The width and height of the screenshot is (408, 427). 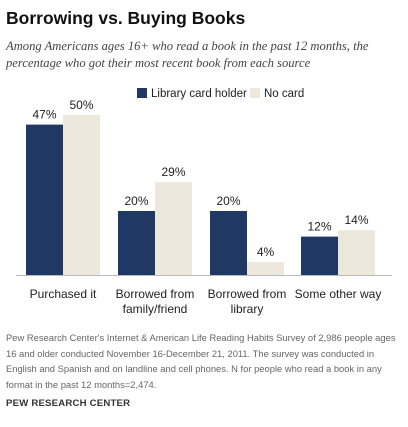 What do you see at coordinates (266, 252) in the screenshot?
I see `bar-value-label-s2-c3: 4%` at bounding box center [266, 252].